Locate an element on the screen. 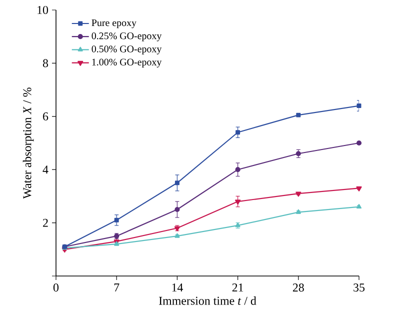 The width and height of the screenshot is (397, 332). legend-label: 0.25% GO-epoxy is located at coordinates (127, 37).